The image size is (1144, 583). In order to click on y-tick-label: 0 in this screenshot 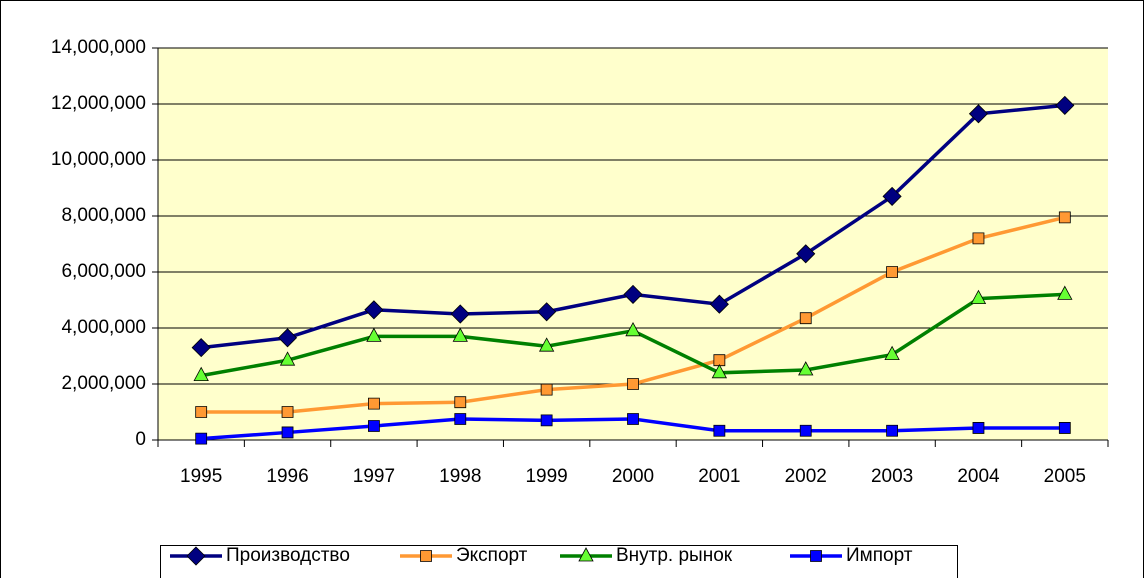, I will do `click(140, 439)`.